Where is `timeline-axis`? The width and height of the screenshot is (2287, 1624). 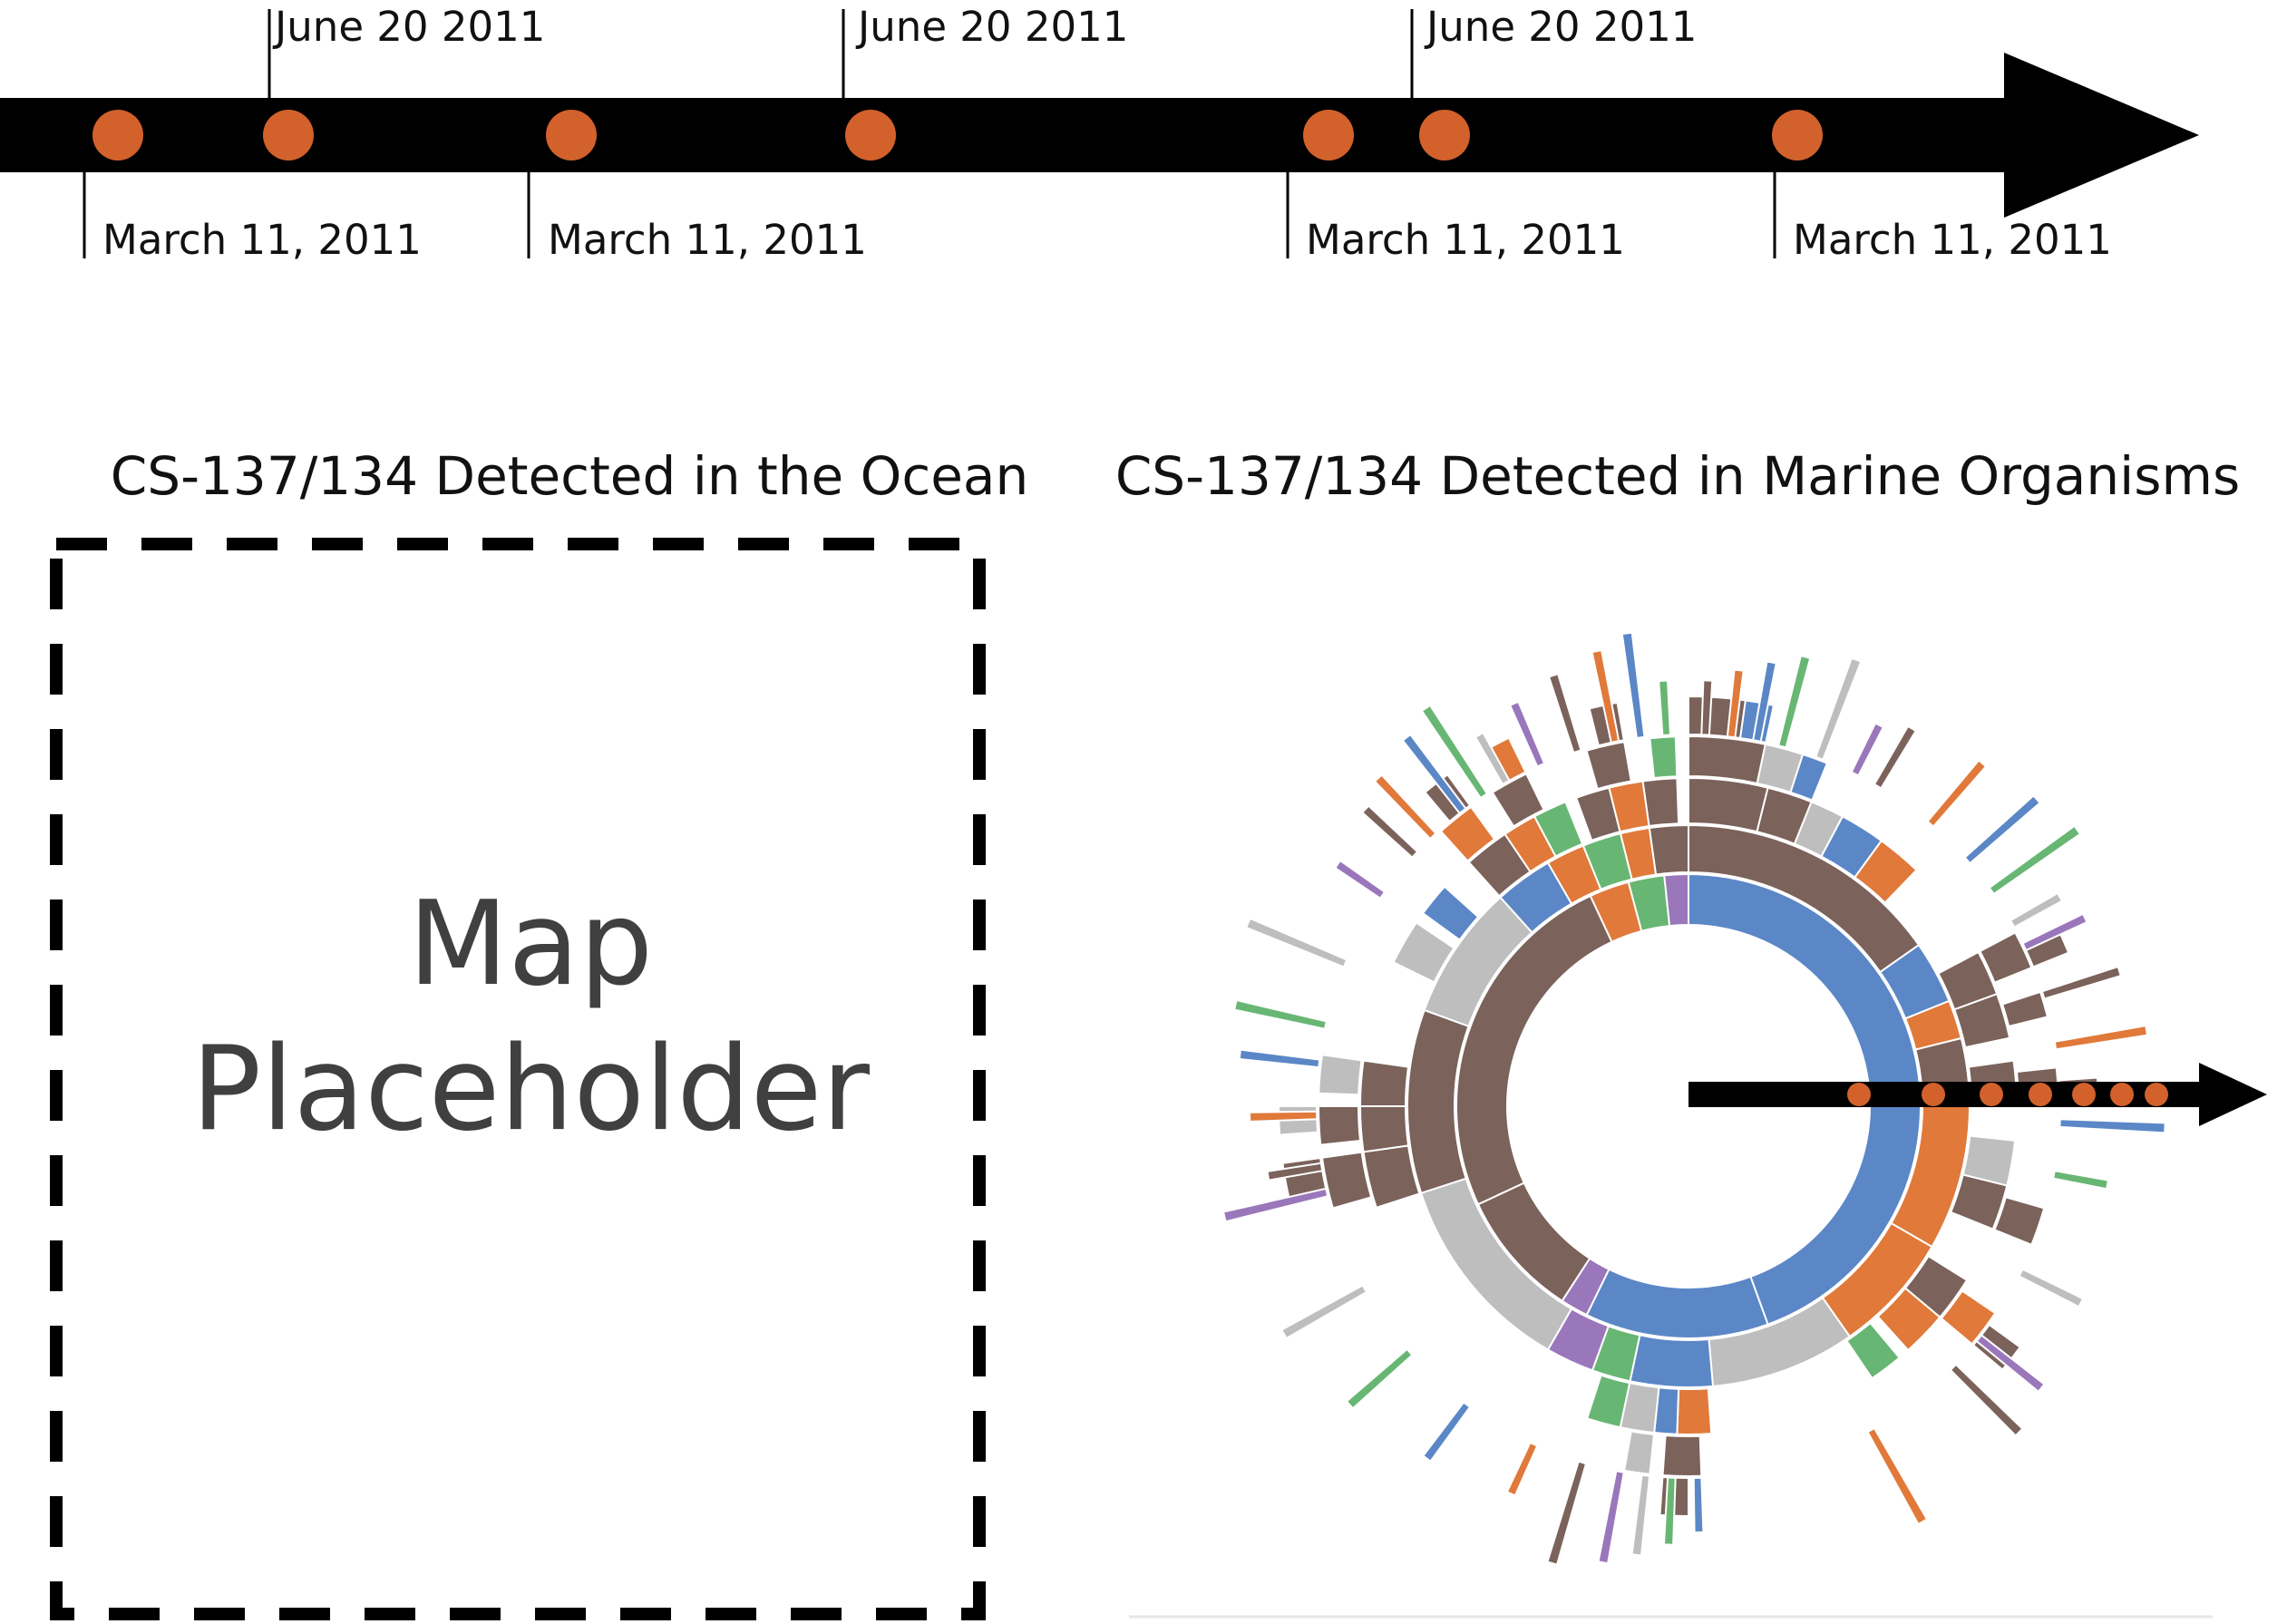 timeline-axis is located at coordinates (1015, 135).